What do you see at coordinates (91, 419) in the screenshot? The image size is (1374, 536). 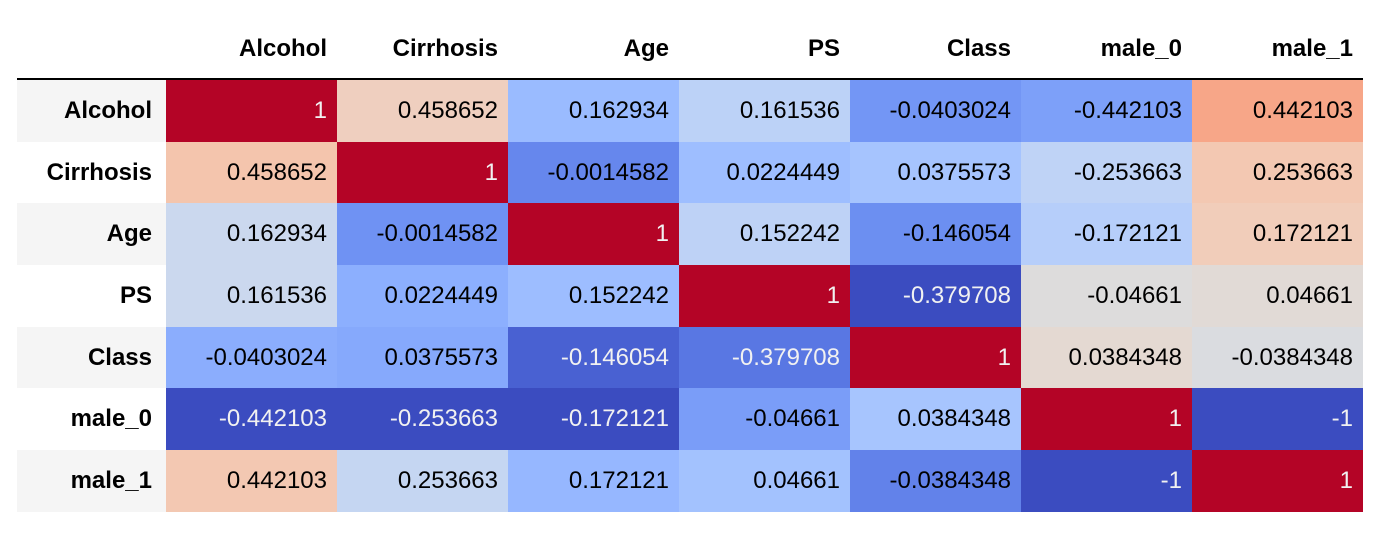 I see `row-header: male_0` at bounding box center [91, 419].